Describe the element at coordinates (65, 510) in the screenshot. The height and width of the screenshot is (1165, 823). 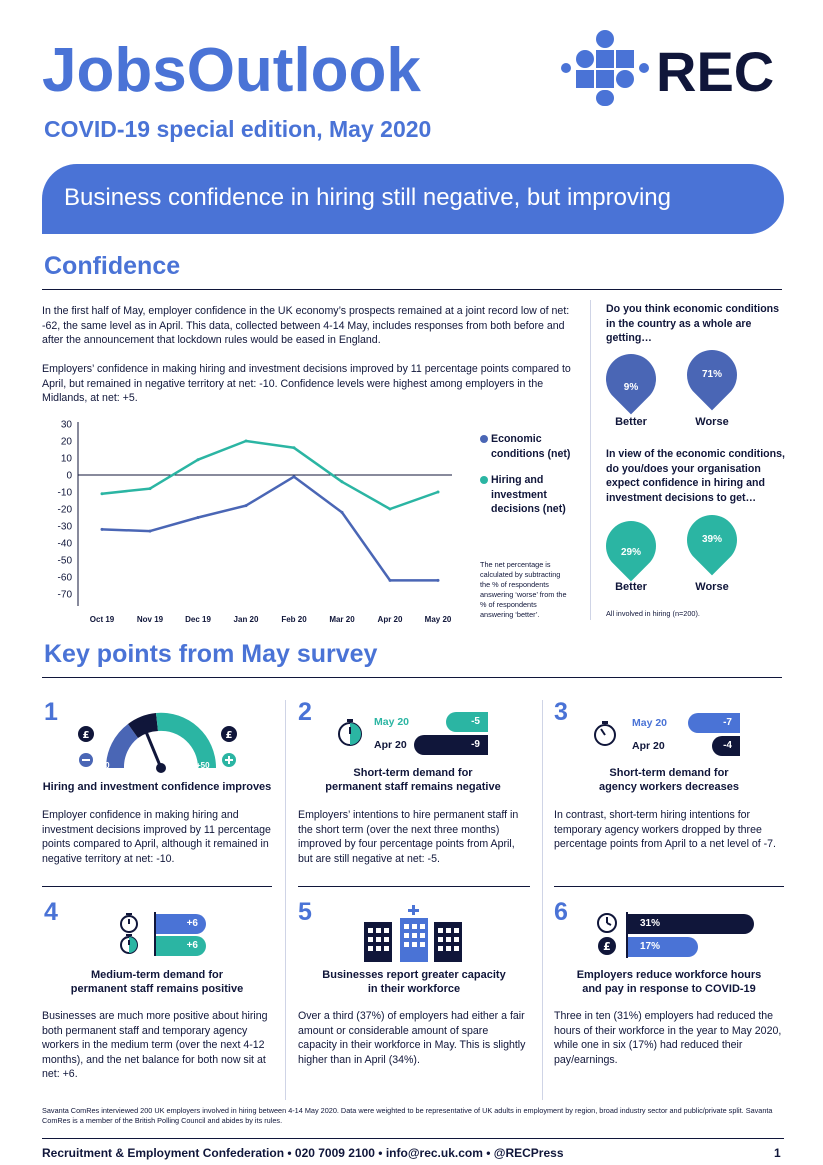
I see `y-tick-label: -20` at that location.